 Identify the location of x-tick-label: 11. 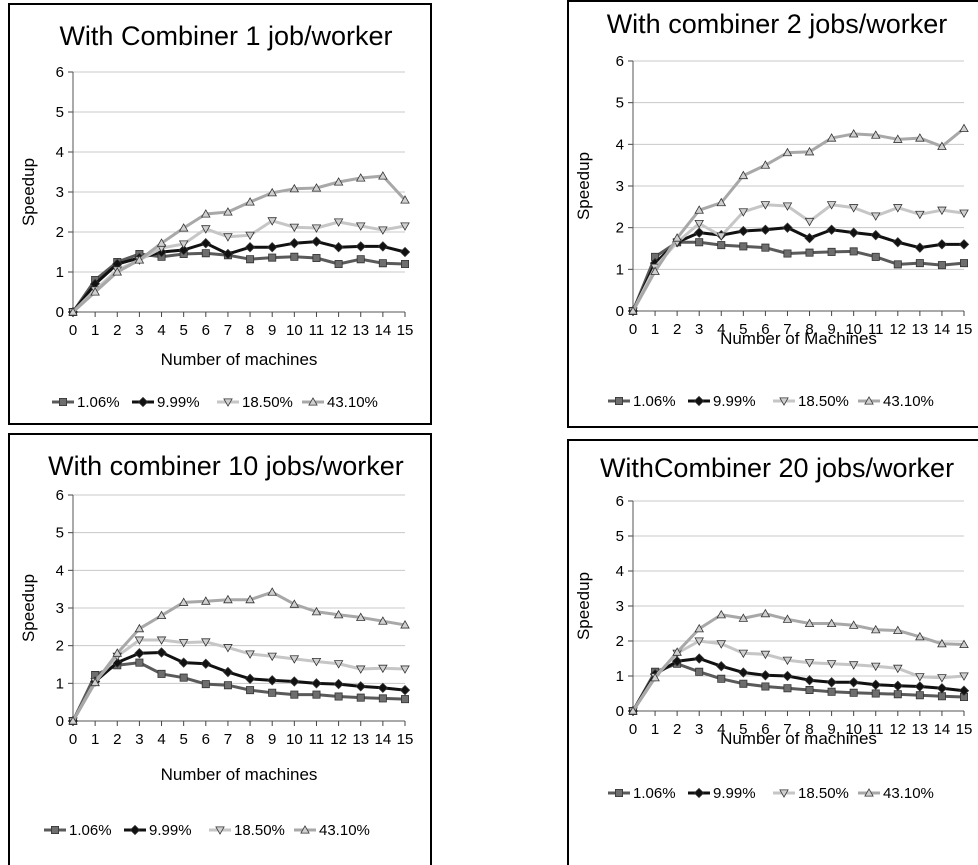
(317, 739).